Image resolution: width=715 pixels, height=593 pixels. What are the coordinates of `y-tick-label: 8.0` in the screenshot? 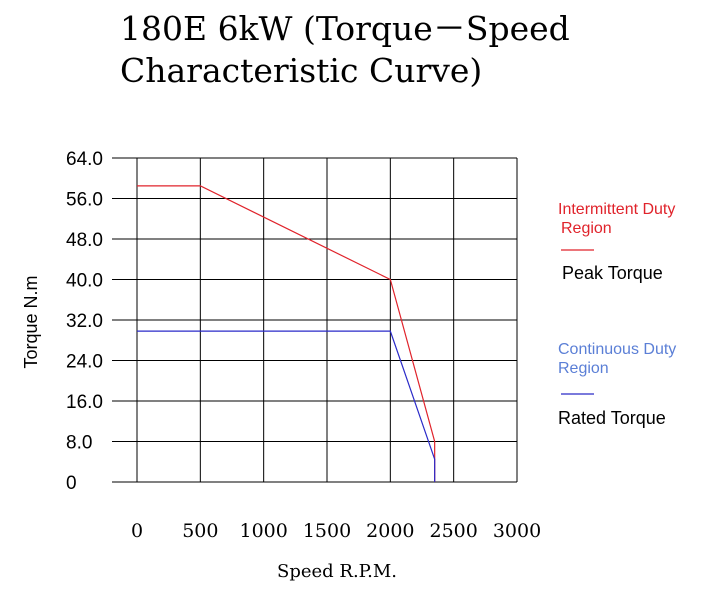 It's located at (79, 443).